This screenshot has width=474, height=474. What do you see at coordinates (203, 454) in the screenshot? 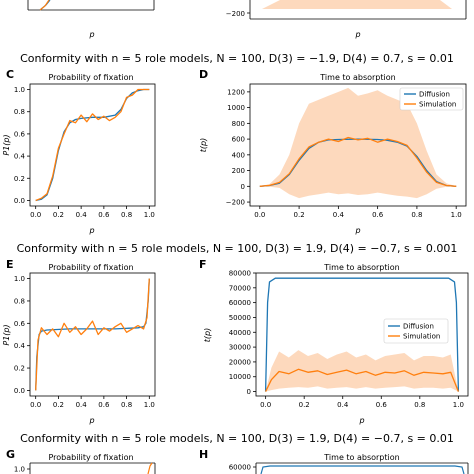
I see `panel-label: H` at bounding box center [203, 454].